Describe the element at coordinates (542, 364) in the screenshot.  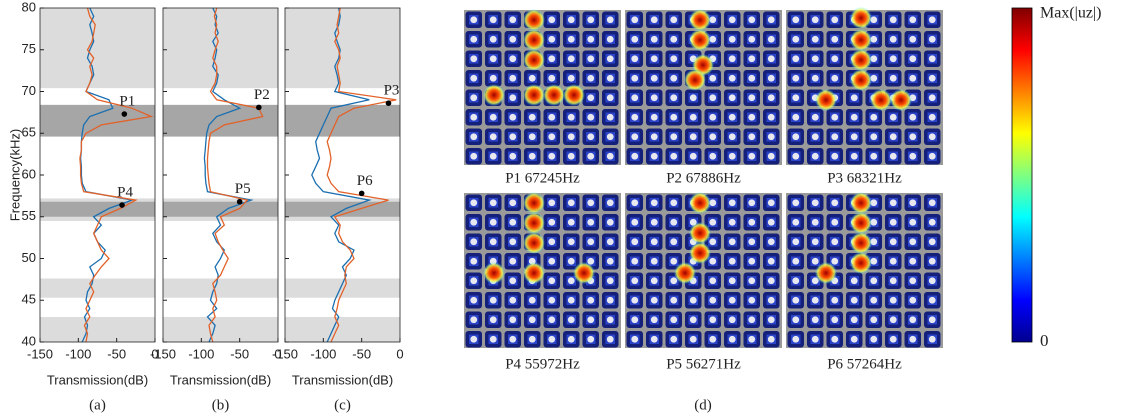
I see `mode-caption: P4 55972Hz` at that location.